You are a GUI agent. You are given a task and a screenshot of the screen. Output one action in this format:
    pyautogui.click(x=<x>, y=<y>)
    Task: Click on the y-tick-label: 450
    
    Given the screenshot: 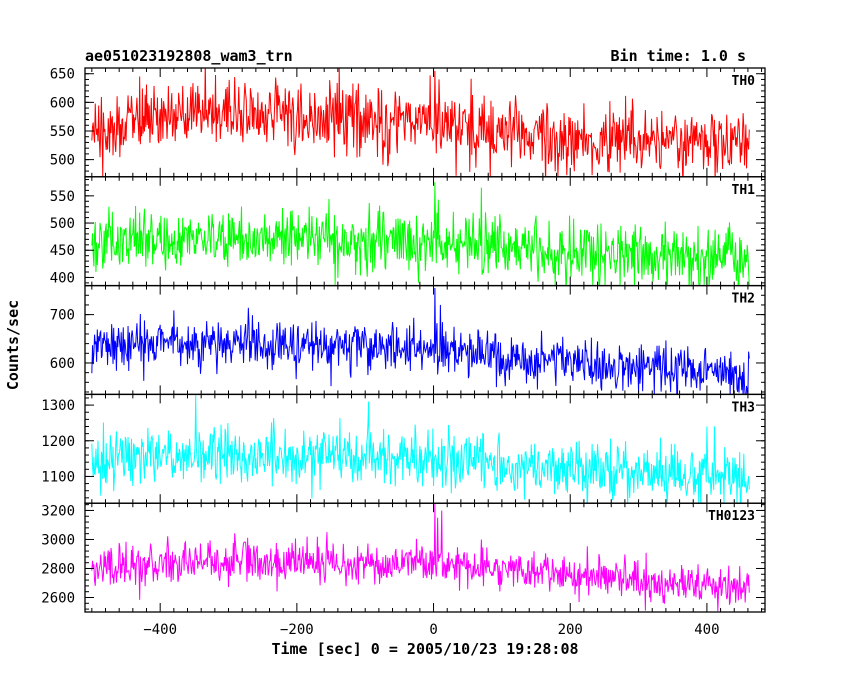 What is the action you would take?
    pyautogui.click(x=62, y=251)
    